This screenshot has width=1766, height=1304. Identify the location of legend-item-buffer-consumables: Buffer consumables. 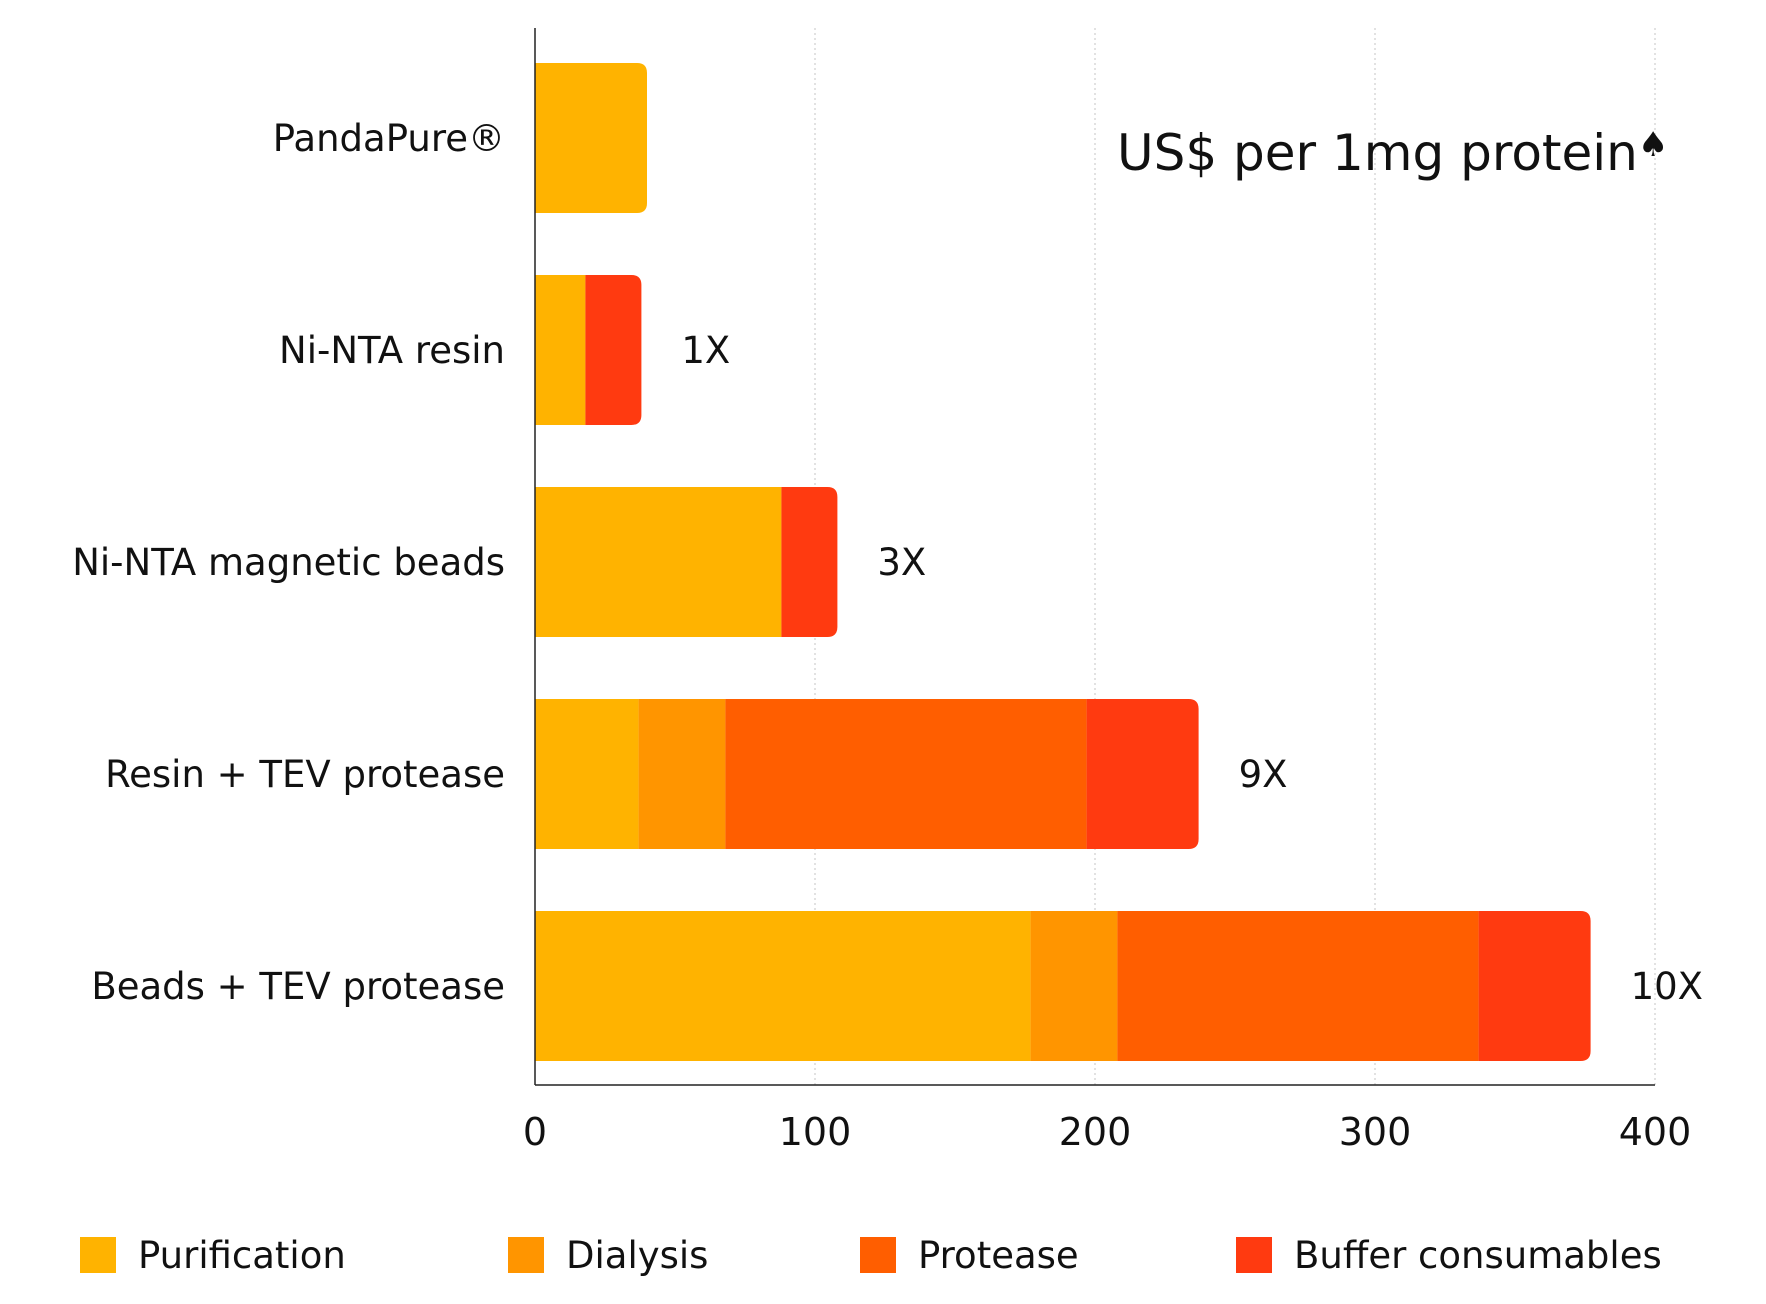
(1449, 1255).